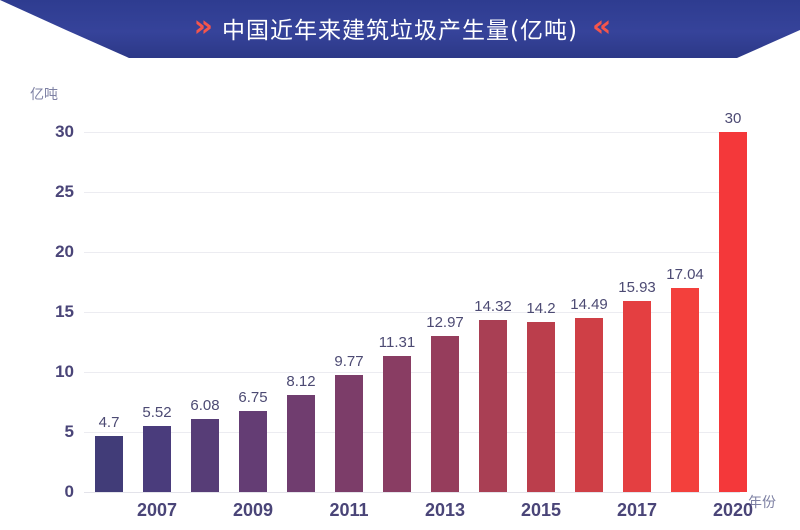 The height and width of the screenshot is (530, 800). Describe the element at coordinates (445, 510) in the screenshot. I see `x-axis-tick-label: 2013` at that location.